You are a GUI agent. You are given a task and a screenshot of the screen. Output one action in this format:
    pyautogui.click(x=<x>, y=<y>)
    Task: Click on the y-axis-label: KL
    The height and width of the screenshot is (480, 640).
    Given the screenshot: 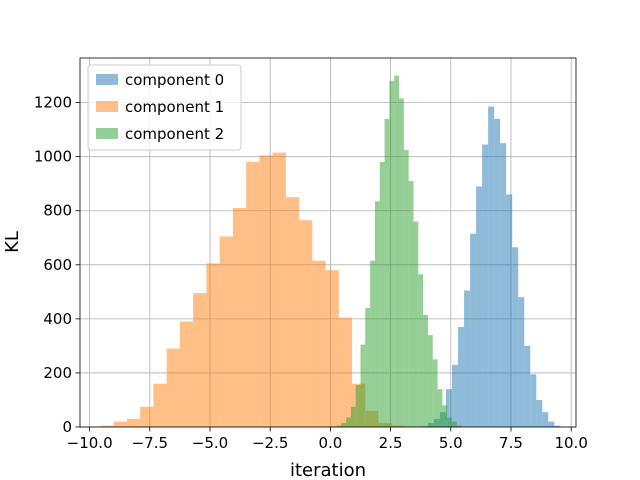 What is the action you would take?
    pyautogui.click(x=12, y=242)
    